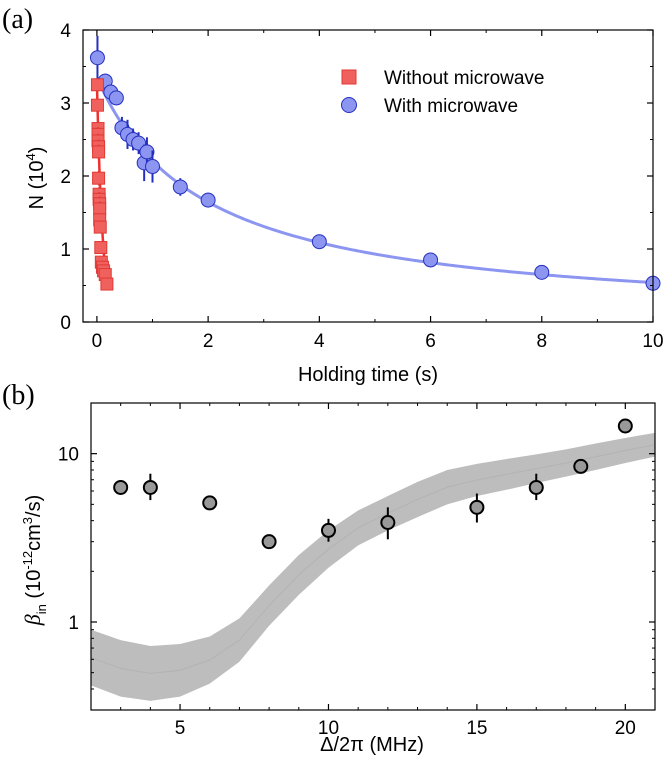 The image size is (665, 759). What do you see at coordinates (34, 587) in the screenshot?
I see `panel-b-ylabel-pre: (10` at bounding box center [34, 587].